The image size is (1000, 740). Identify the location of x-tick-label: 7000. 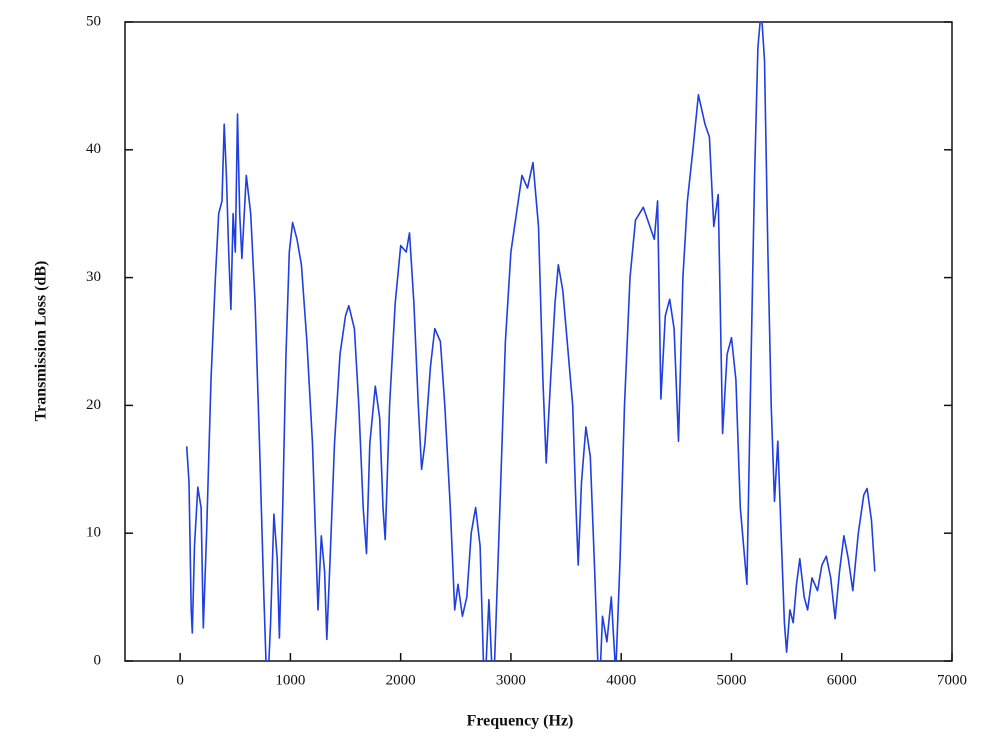
(952, 680).